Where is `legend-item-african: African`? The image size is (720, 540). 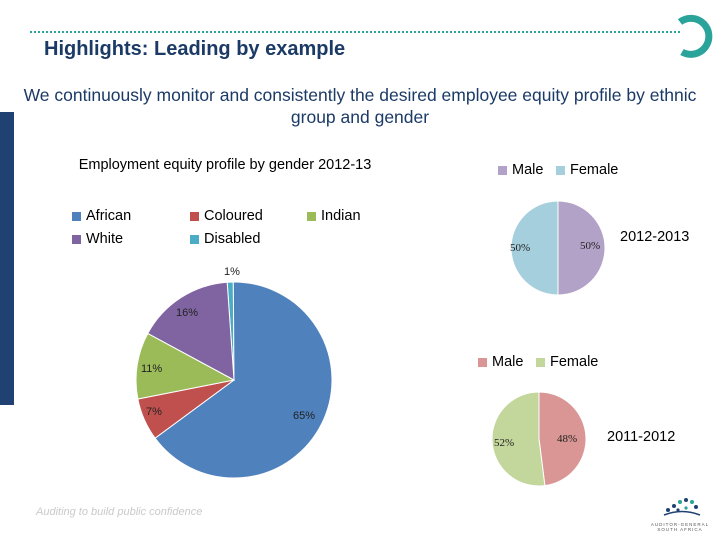
legend-item-african: African is located at coordinates (101, 216).